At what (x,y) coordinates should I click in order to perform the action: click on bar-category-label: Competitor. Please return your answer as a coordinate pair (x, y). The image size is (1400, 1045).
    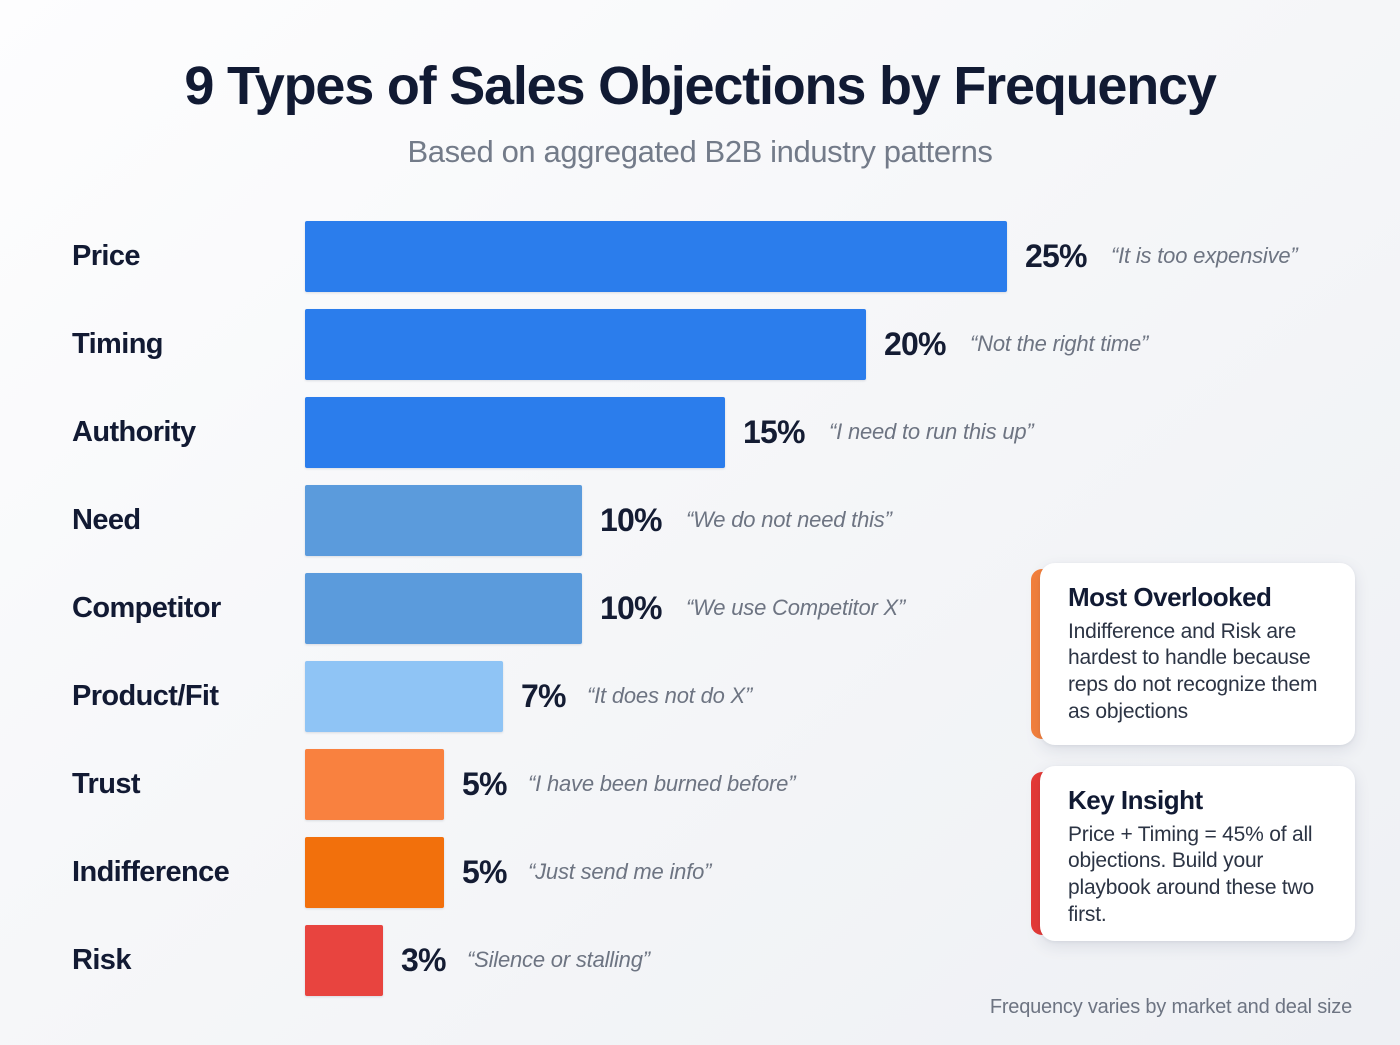
    Looking at the image, I should click on (146, 607).